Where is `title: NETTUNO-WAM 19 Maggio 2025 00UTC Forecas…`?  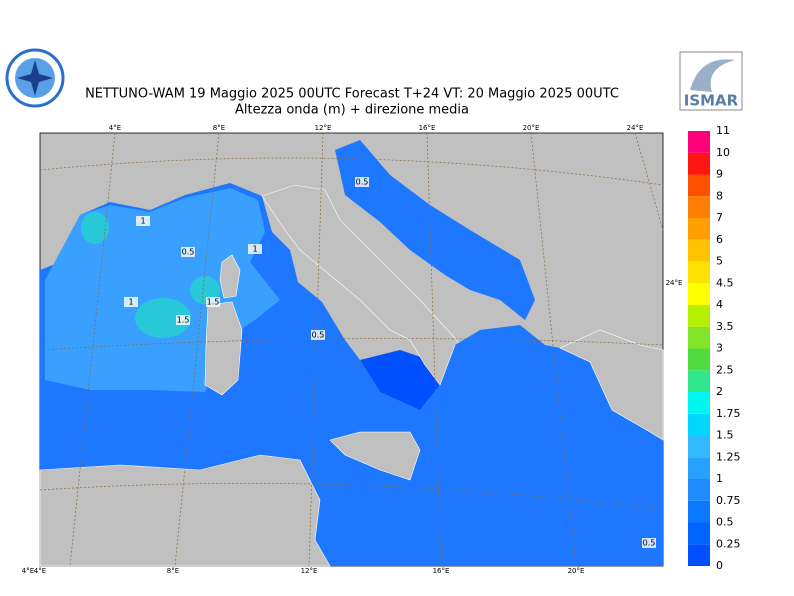
title: NETTUNO-WAM 19 Maggio 2025 00UTC Forecas… is located at coordinates (352, 94).